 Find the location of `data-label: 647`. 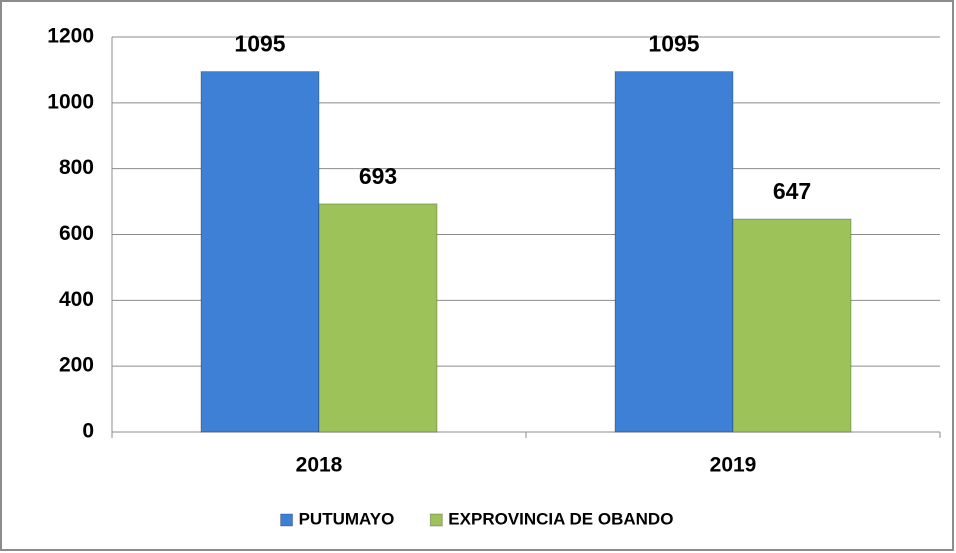

data-label: 647 is located at coordinates (792, 191).